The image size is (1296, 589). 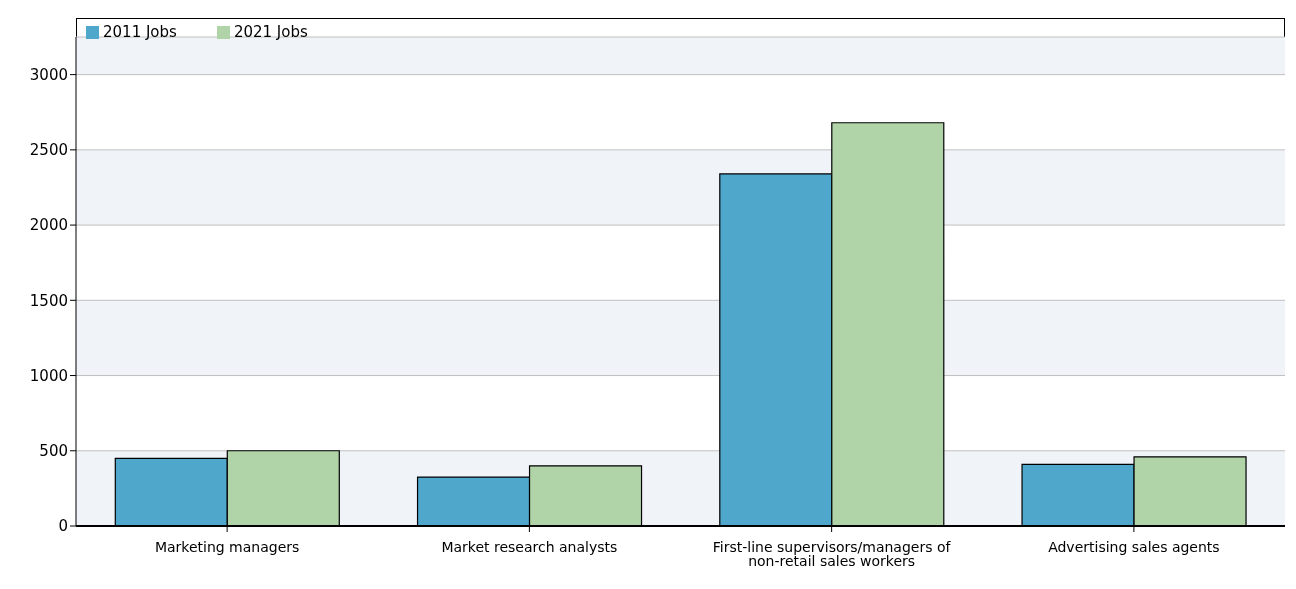 What do you see at coordinates (48, 150) in the screenshot?
I see `y-tick-label: 2500` at bounding box center [48, 150].